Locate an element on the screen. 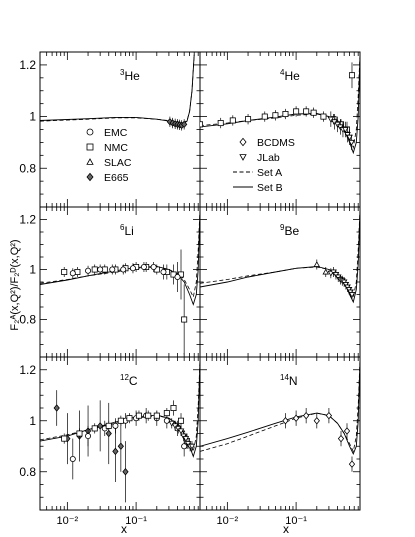  panel-6li: 1.2 1 0.8 6Li is located at coordinates (110, 282).